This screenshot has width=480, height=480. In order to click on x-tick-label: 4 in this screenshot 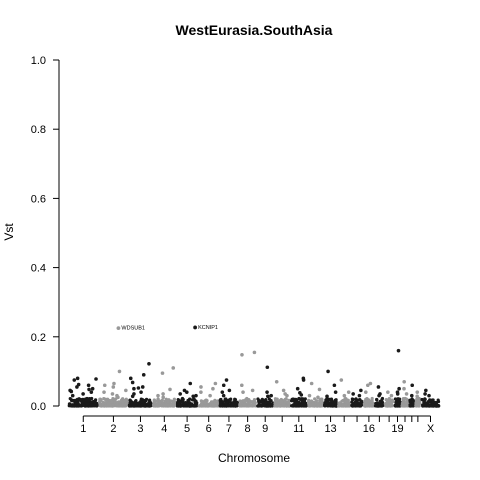, I will do `click(164, 429)`.